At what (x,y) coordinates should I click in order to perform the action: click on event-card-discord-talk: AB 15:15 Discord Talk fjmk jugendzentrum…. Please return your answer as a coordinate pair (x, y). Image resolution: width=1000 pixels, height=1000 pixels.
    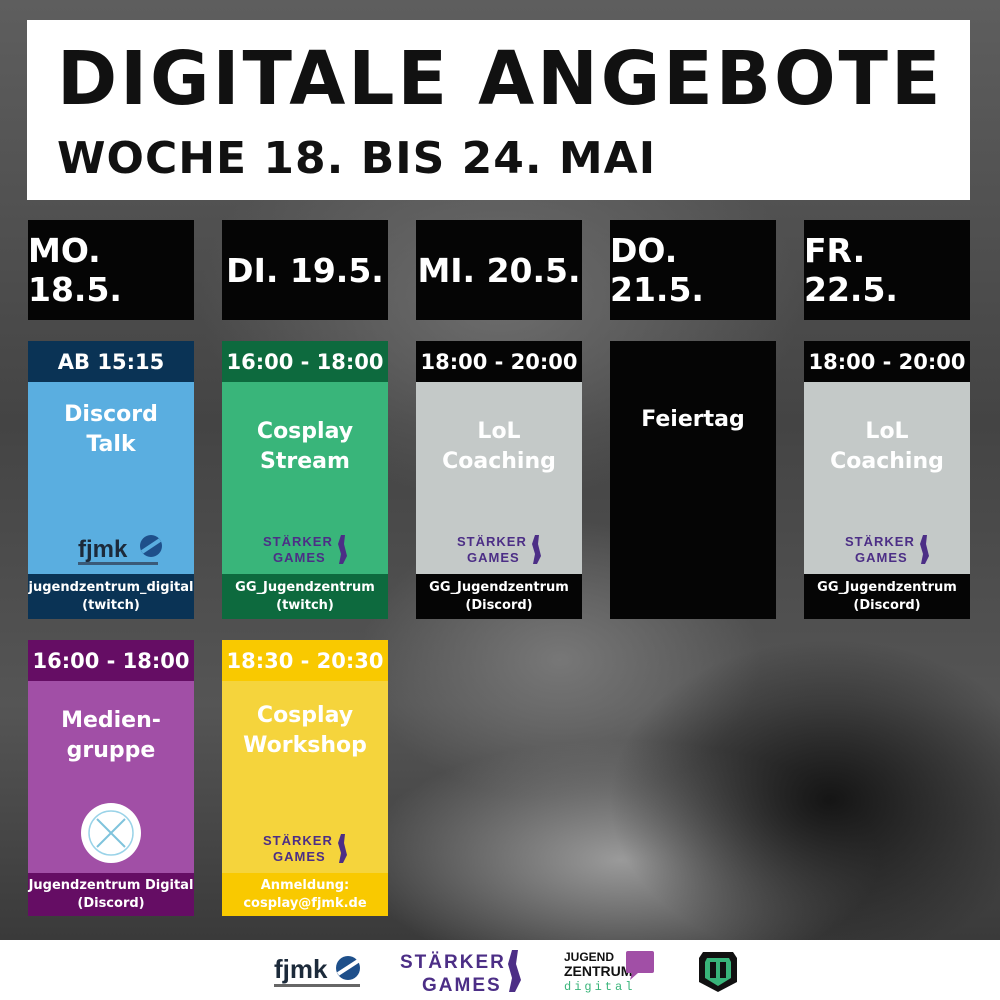
    Looking at the image, I should click on (111, 480).